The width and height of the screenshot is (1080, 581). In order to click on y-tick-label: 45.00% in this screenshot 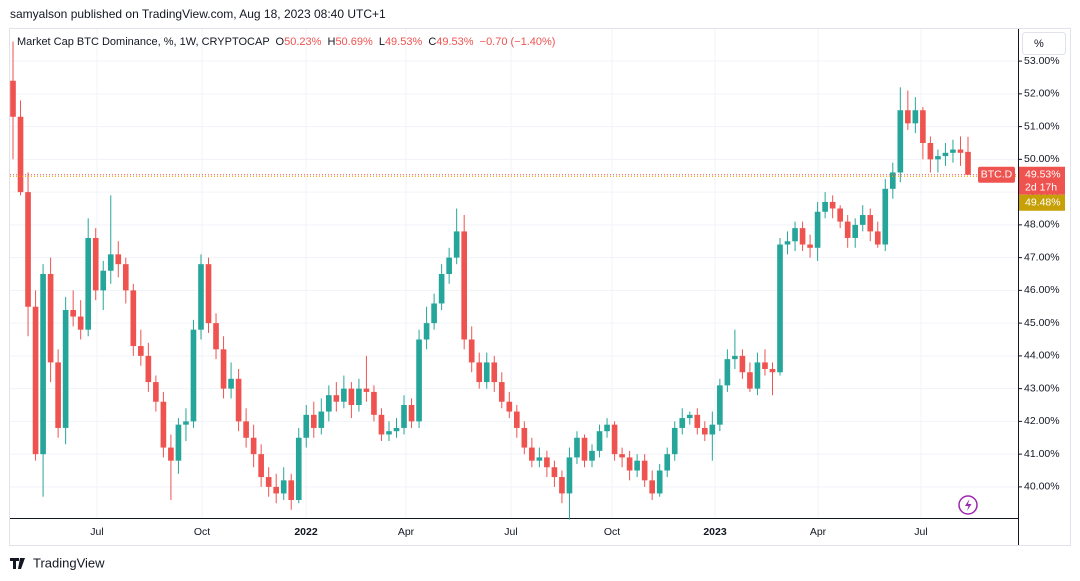, I will do `click(1042, 323)`.